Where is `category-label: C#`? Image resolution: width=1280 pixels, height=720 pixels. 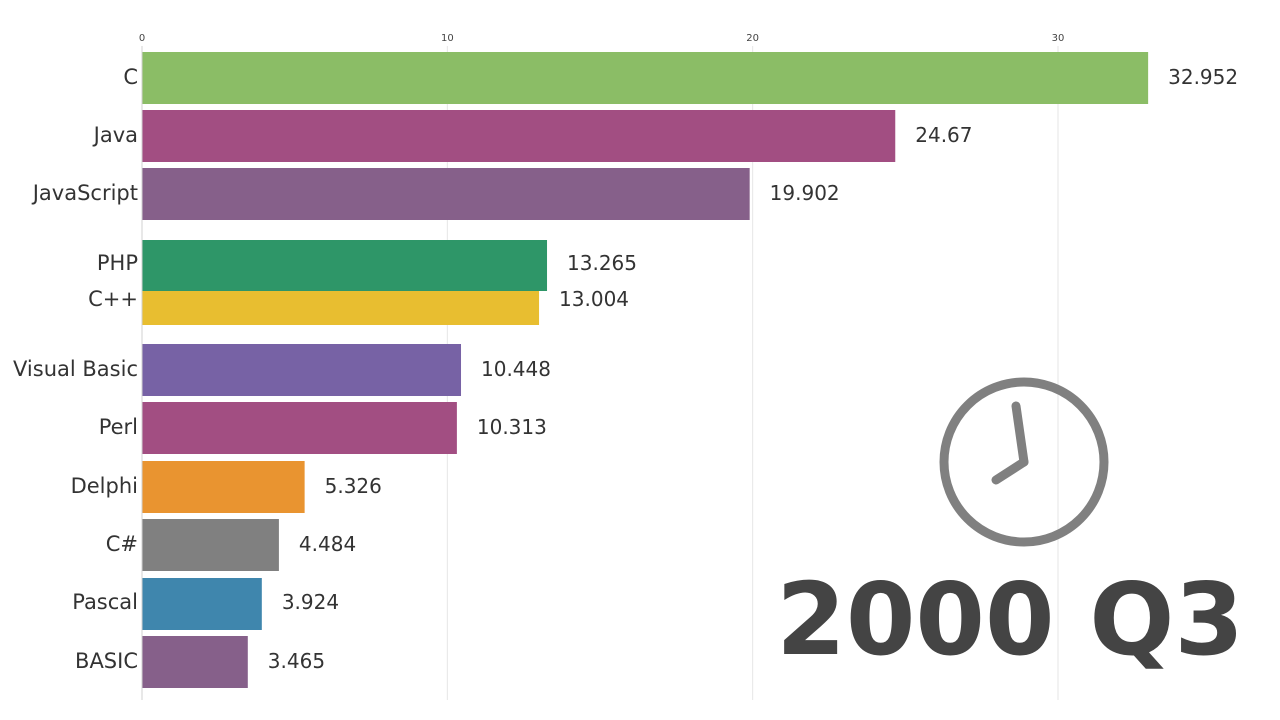 category-label: C# is located at coordinates (122, 544).